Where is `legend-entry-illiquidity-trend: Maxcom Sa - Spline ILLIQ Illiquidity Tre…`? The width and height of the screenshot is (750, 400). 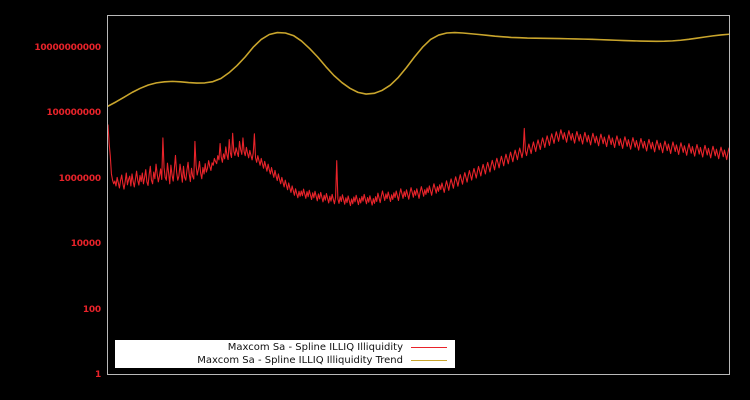
legend-entry-illiquidity-trend: Maxcom Sa - Spline ILLIQ Illiquidity Tre… is located at coordinates (285, 360).